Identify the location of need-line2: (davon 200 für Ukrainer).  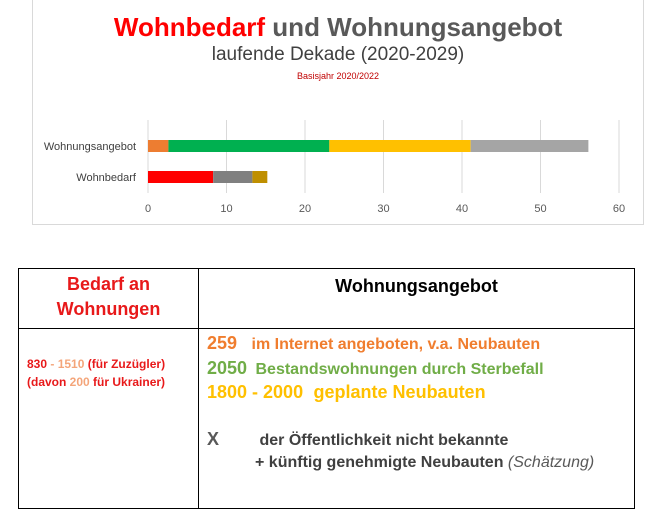
(112, 382).